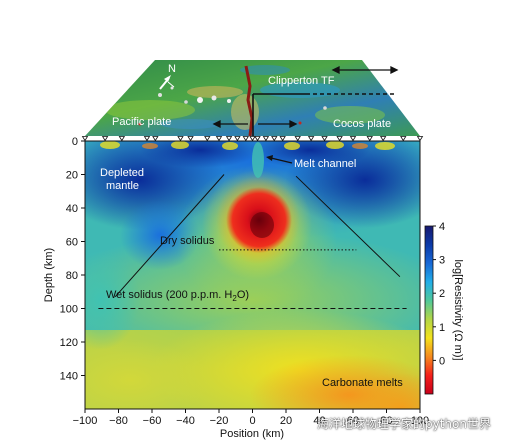 The image size is (505, 446). Describe the element at coordinates (420, 421) in the screenshot. I see `x-tick-label: 100` at that location.